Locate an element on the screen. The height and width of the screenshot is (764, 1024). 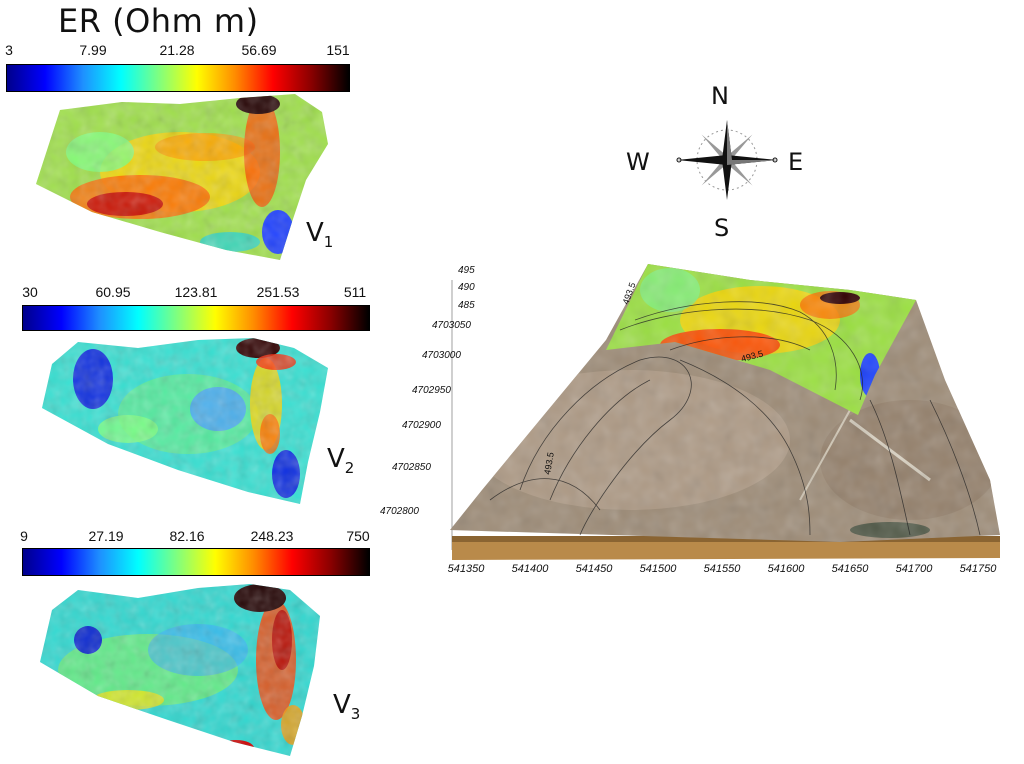
tick: 495 is located at coordinates (466, 270).